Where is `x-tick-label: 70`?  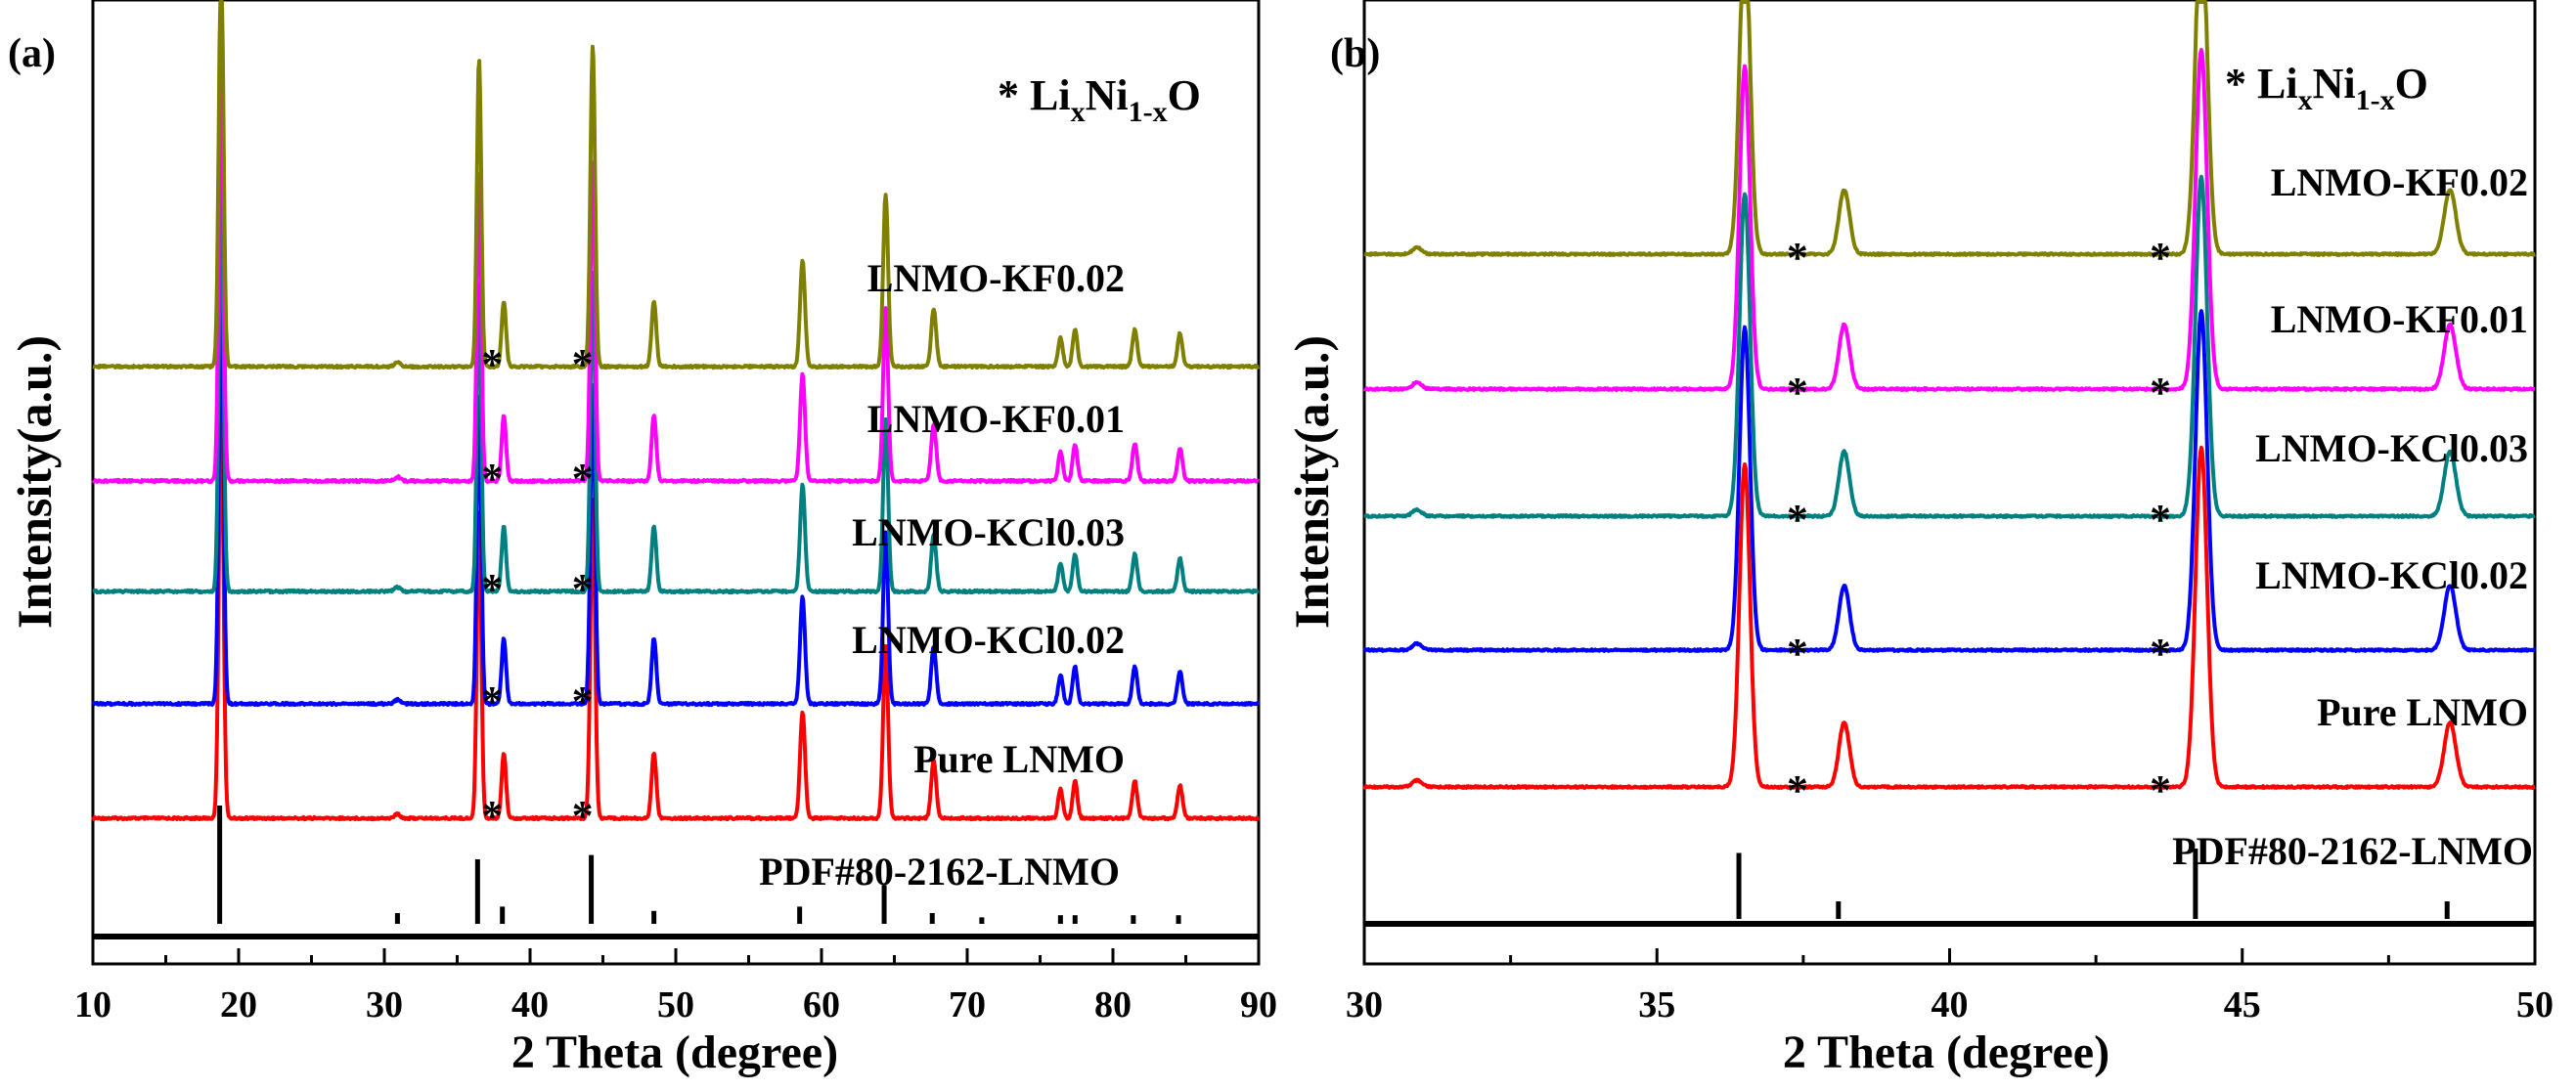 x-tick-label: 70 is located at coordinates (967, 1005).